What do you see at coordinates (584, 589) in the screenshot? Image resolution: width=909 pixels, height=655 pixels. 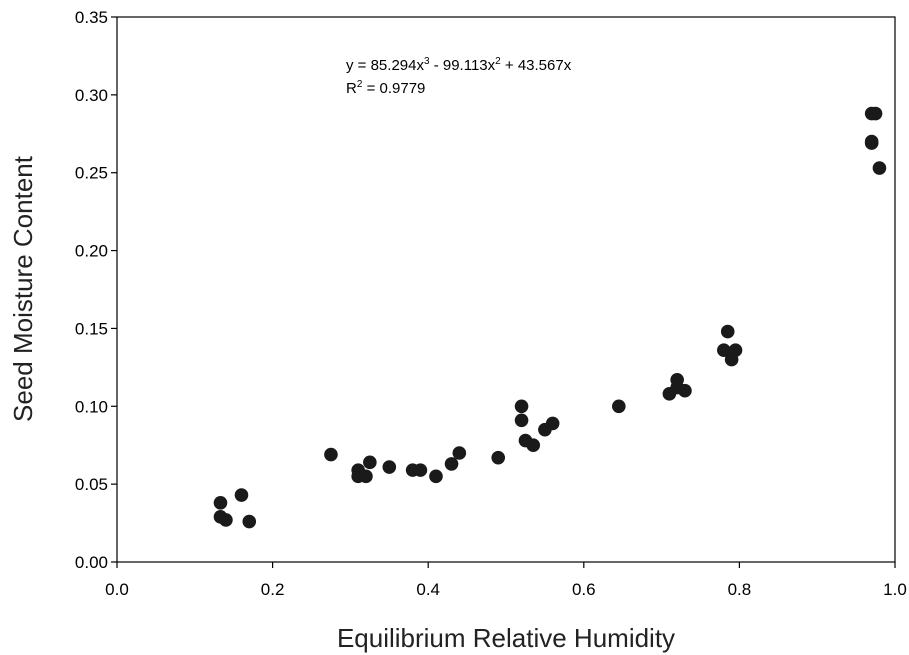 I see `x-tick-label: 0.6` at bounding box center [584, 589].